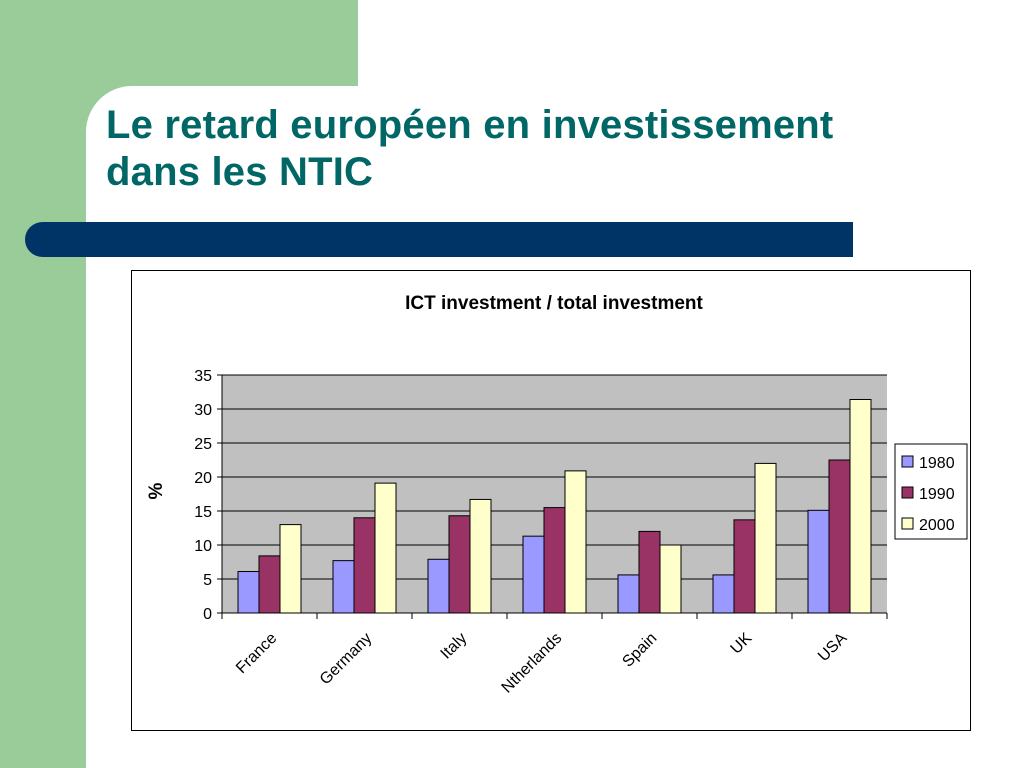 The image size is (1024, 768). Describe the element at coordinates (454, 646) in the screenshot. I see `x-category-label: Italy` at that location.